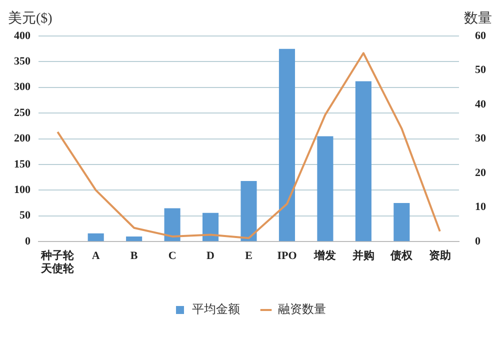 The image size is (500, 362). What do you see at coordinates (439, 255) in the screenshot?
I see `x-tick-label: 资助` at bounding box center [439, 255].